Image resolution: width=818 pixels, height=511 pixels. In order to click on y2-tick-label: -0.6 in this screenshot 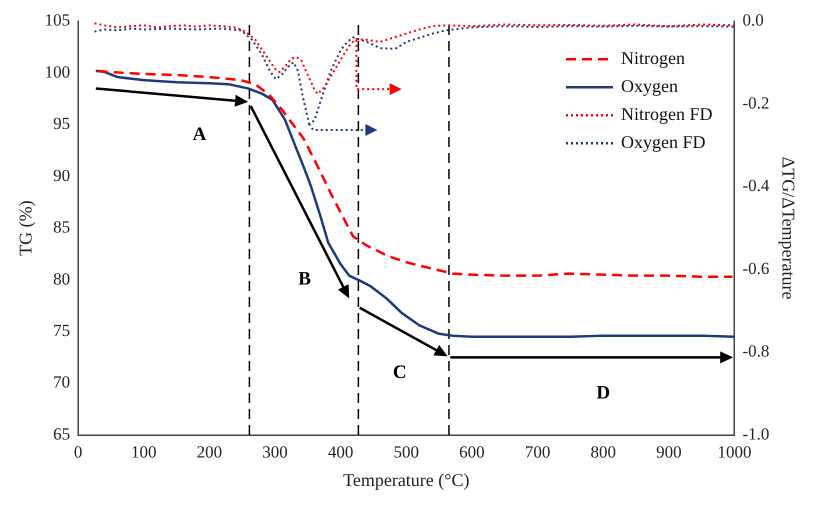, I will do `click(756, 268)`.